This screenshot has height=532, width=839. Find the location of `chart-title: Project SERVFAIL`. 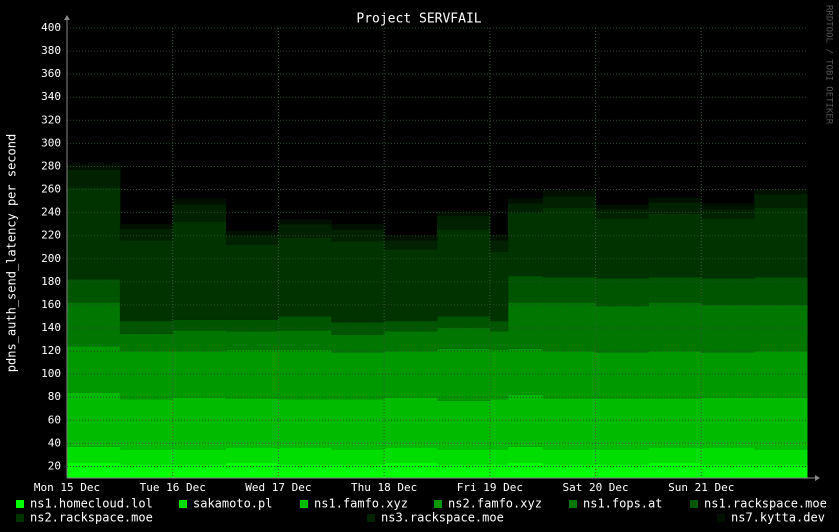

chart-title: Project SERVFAIL is located at coordinates (418, 19).